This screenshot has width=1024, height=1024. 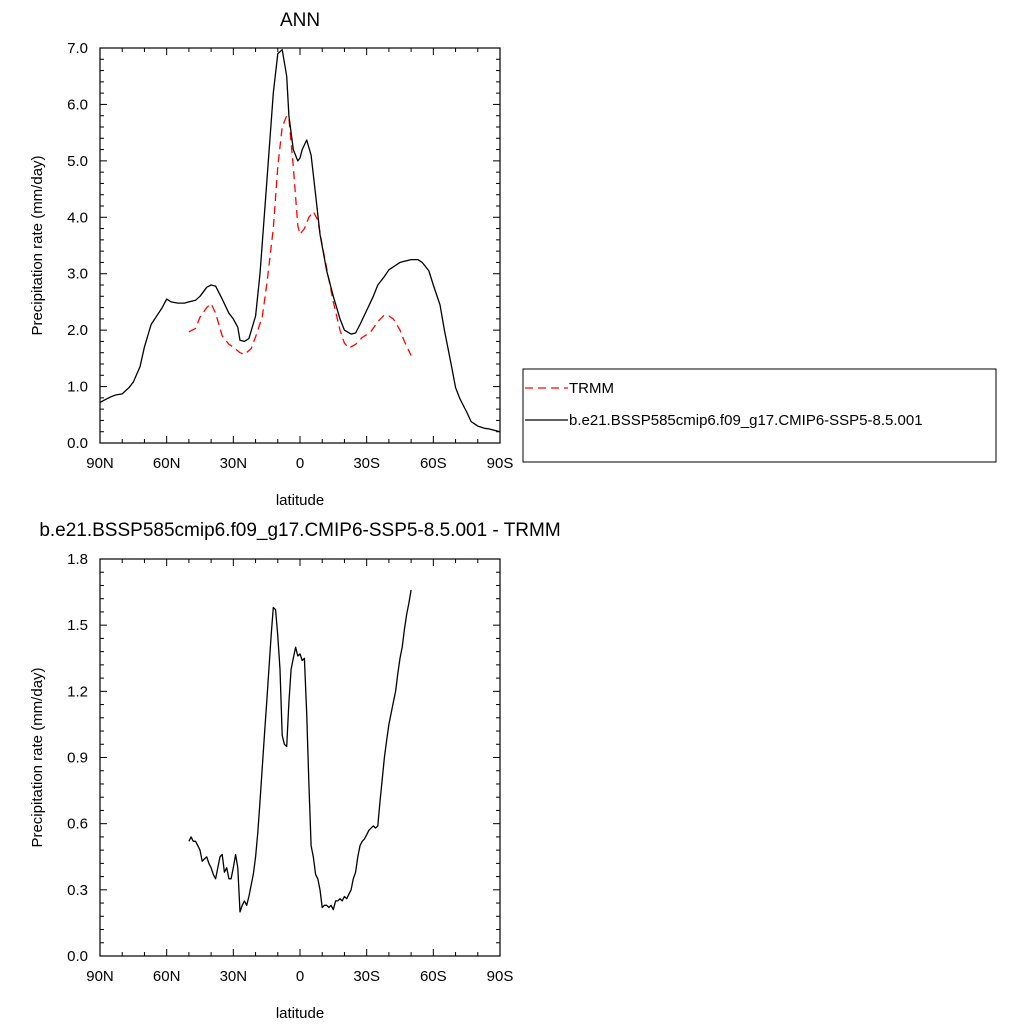 I want to click on chart1-x-tick-label: 30S, so click(x=366, y=463).